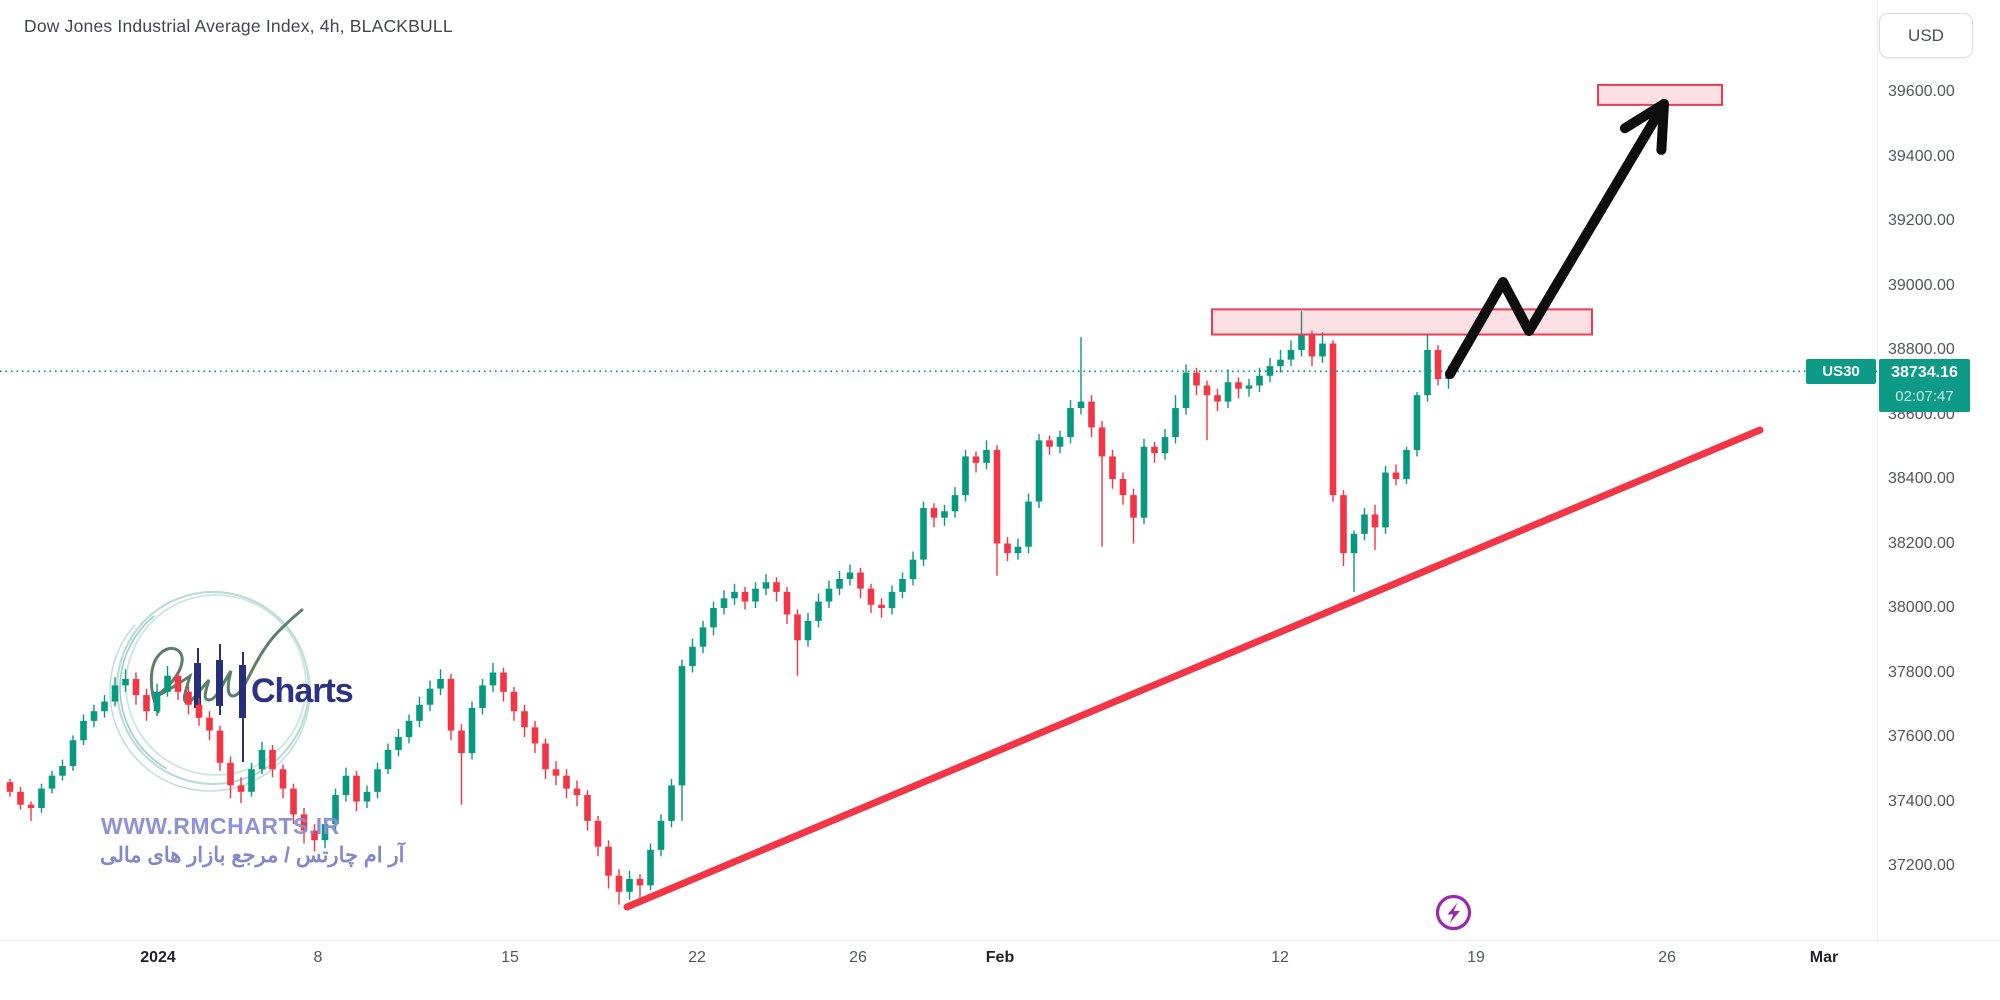  I want to click on last-price: 38734.16, so click(1924, 372).